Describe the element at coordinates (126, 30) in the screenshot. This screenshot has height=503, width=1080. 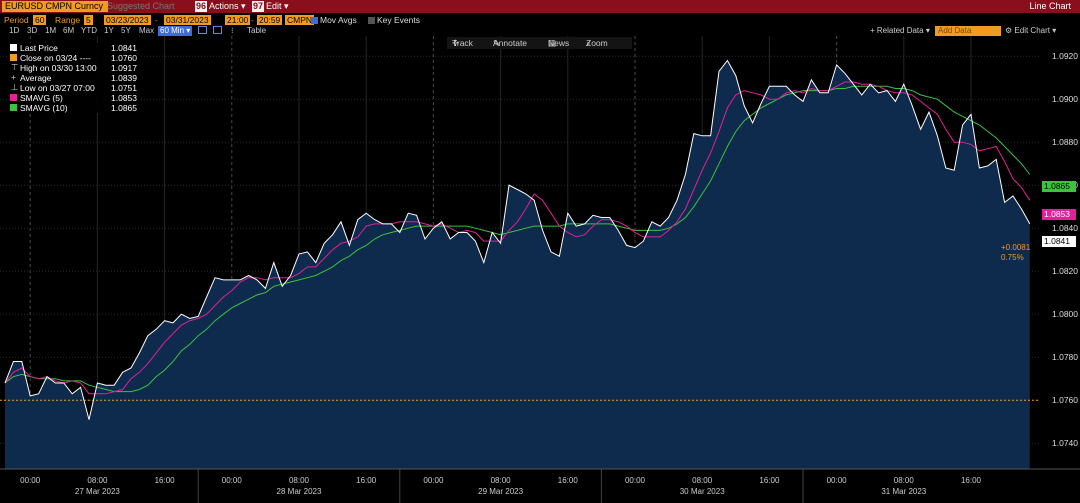
I see `range-5y-button: 5Y` at that location.